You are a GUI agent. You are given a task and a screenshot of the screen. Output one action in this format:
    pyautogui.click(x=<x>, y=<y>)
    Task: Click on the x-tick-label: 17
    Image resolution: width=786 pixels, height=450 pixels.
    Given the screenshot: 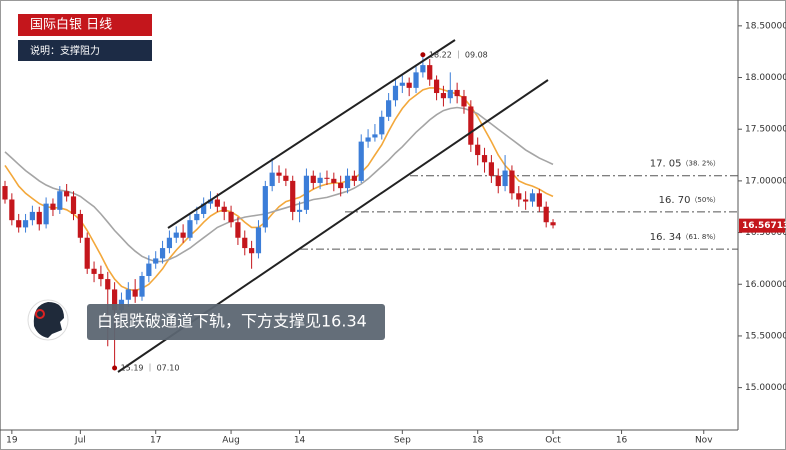 What is the action you would take?
    pyautogui.click(x=155, y=441)
    